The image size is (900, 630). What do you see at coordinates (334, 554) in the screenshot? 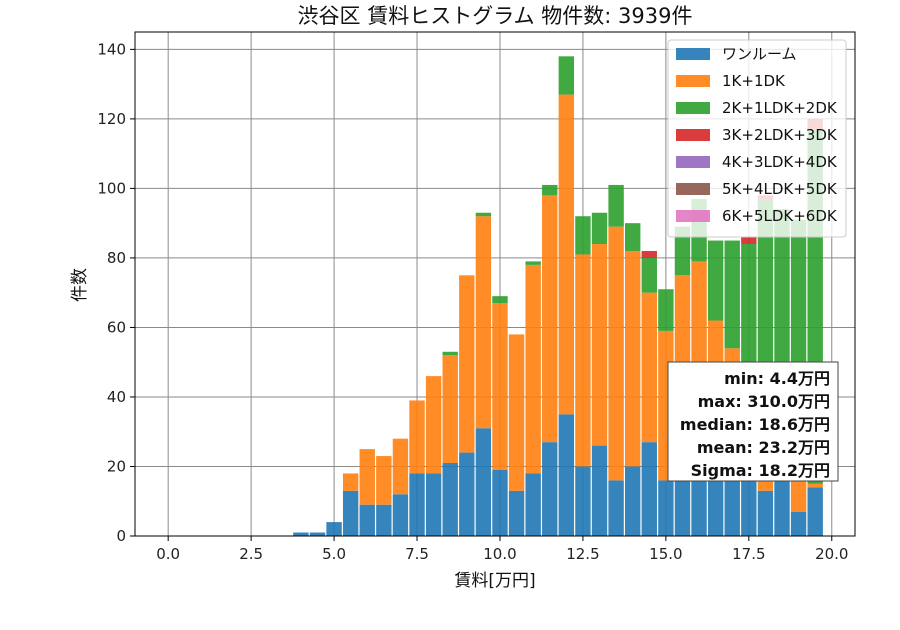
I see `x-tick-label: 5.0` at bounding box center [334, 554].